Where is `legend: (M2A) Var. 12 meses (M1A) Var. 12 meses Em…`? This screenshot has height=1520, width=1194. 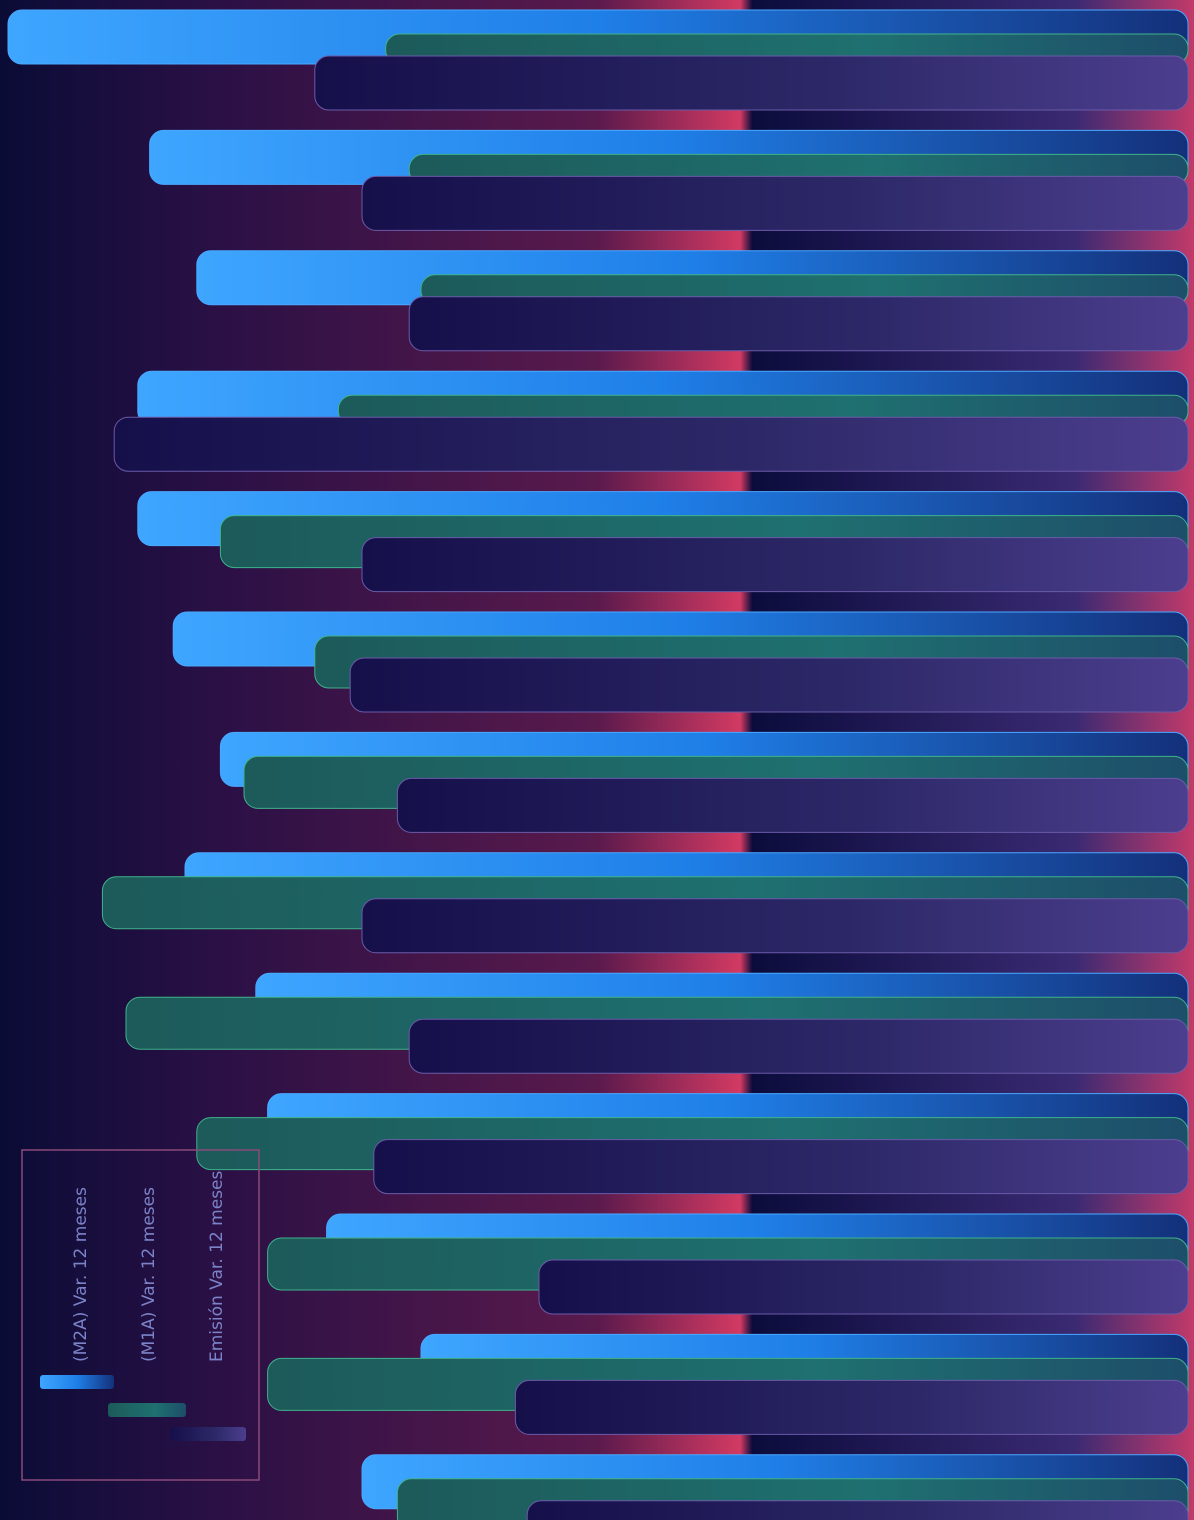
legend: (M2A) Var. 12 meses (M1A) Var. 12 meses Em… is located at coordinates (140, 1315).